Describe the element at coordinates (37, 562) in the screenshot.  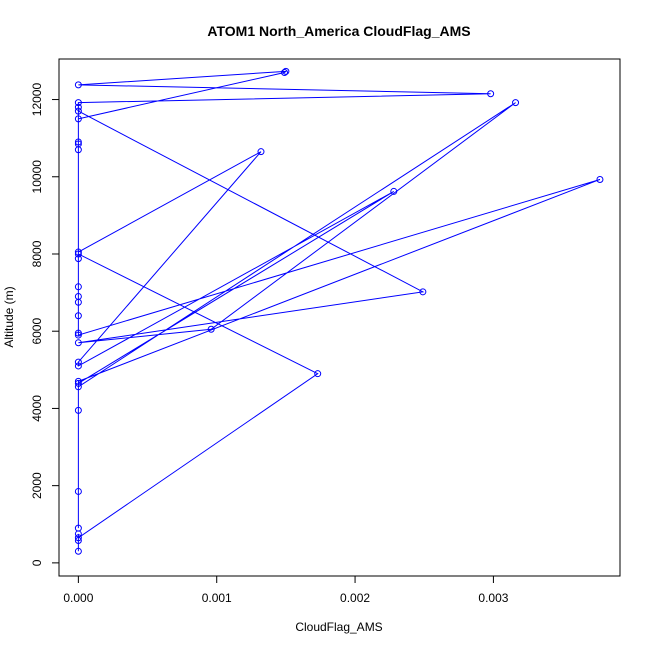
I see `y-tick-label: 0` at that location.